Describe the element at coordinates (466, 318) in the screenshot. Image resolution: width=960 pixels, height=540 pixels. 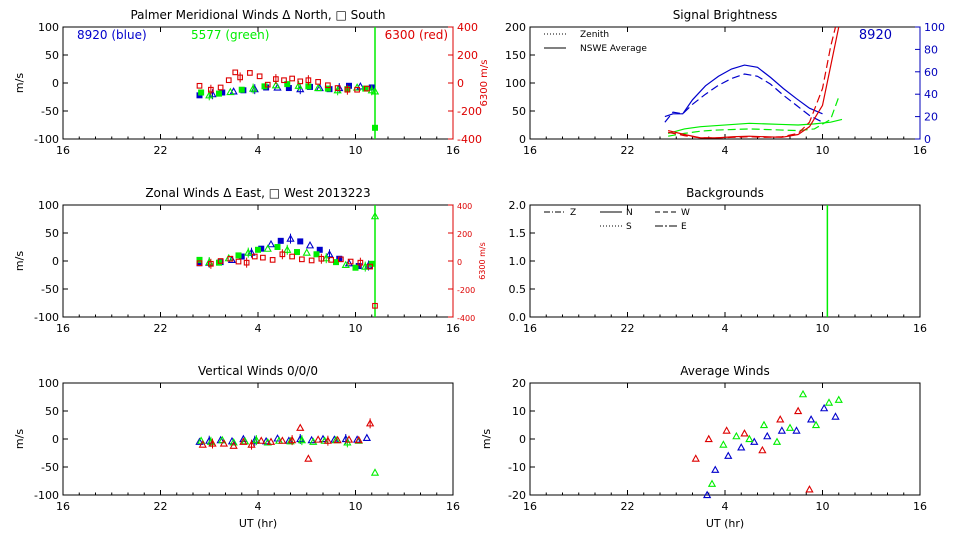
I see `right-tick-label: -400` at that location.